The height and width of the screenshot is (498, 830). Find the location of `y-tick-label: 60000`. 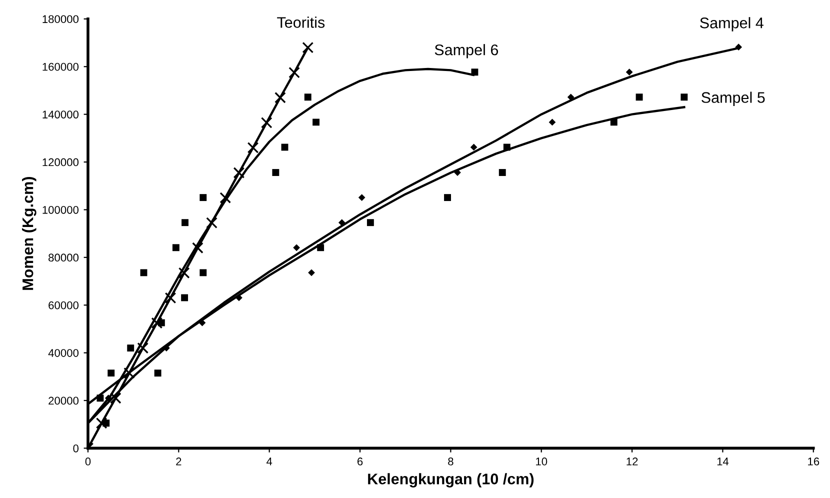

y-tick-label: 60000 is located at coordinates (63, 305).